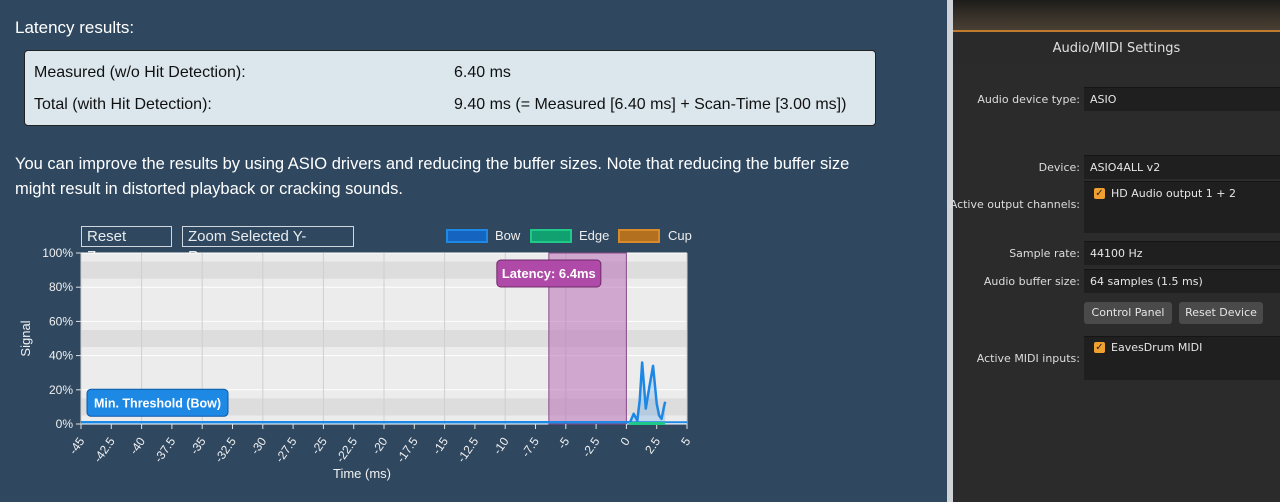  I want to click on reset-device-button: Reset Device, so click(1221, 313).